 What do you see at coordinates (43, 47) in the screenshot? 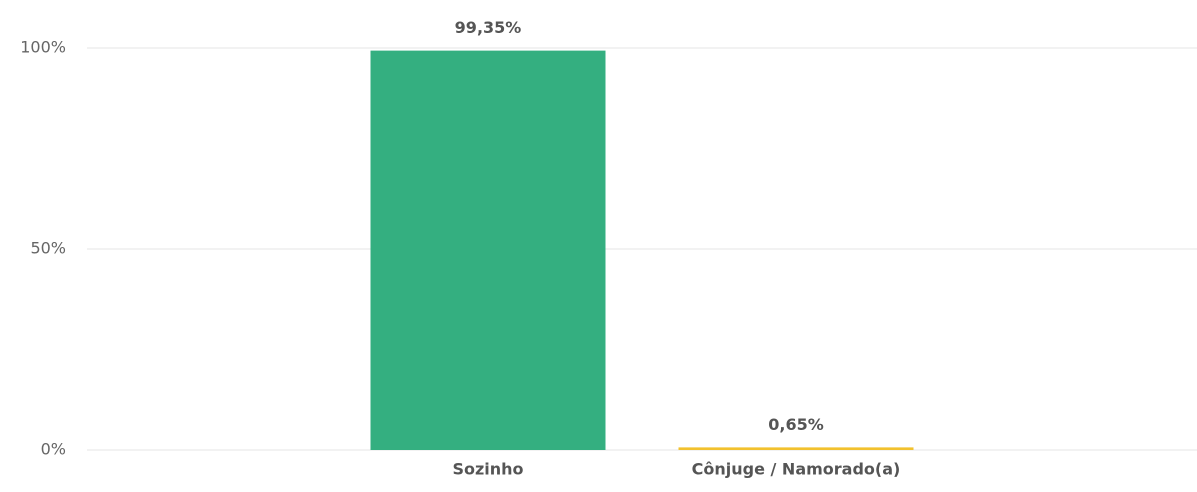
I see `y-tick-label: 100%` at bounding box center [43, 47].